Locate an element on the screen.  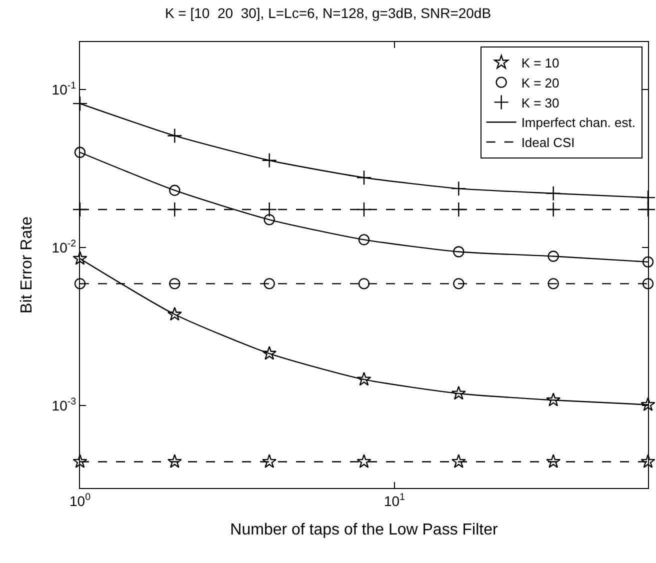
y-tick-label: 10$^{-2}$ is located at coordinates (64, 247).